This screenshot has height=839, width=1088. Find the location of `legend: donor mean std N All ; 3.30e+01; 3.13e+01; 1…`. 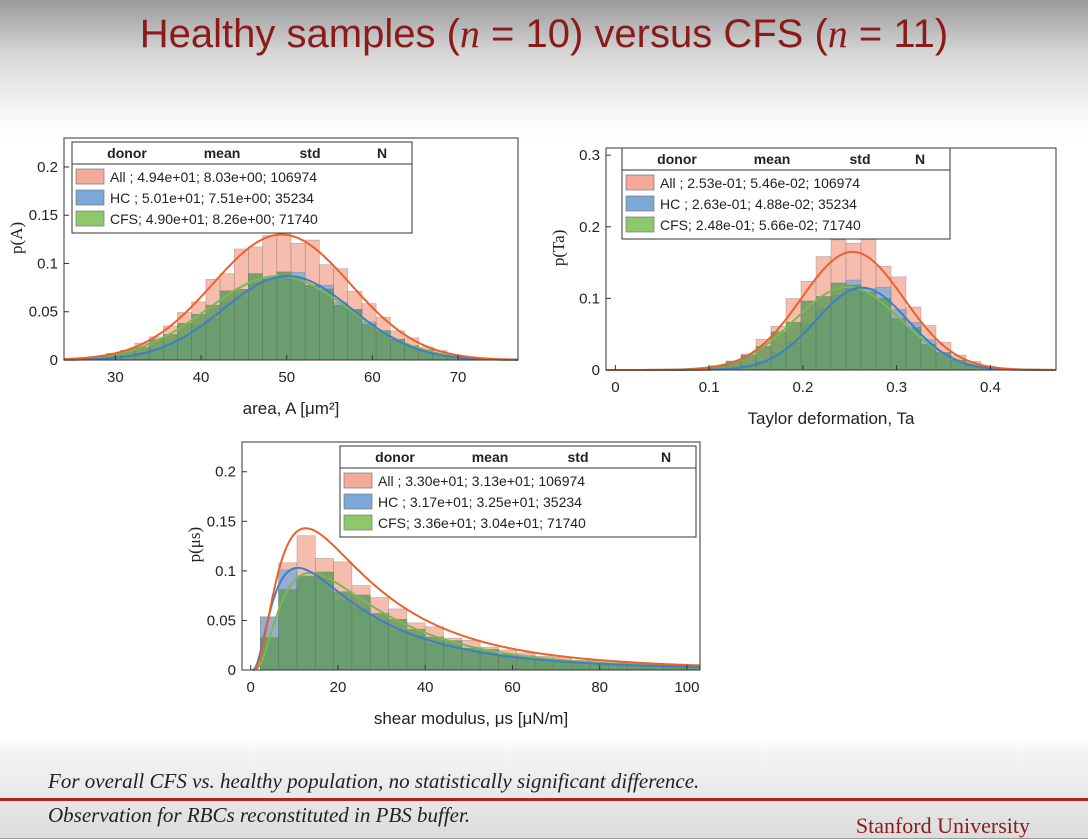

legend: donor mean std N All ; 3.30e+01; 3.13e+01; 1… is located at coordinates (518, 491).